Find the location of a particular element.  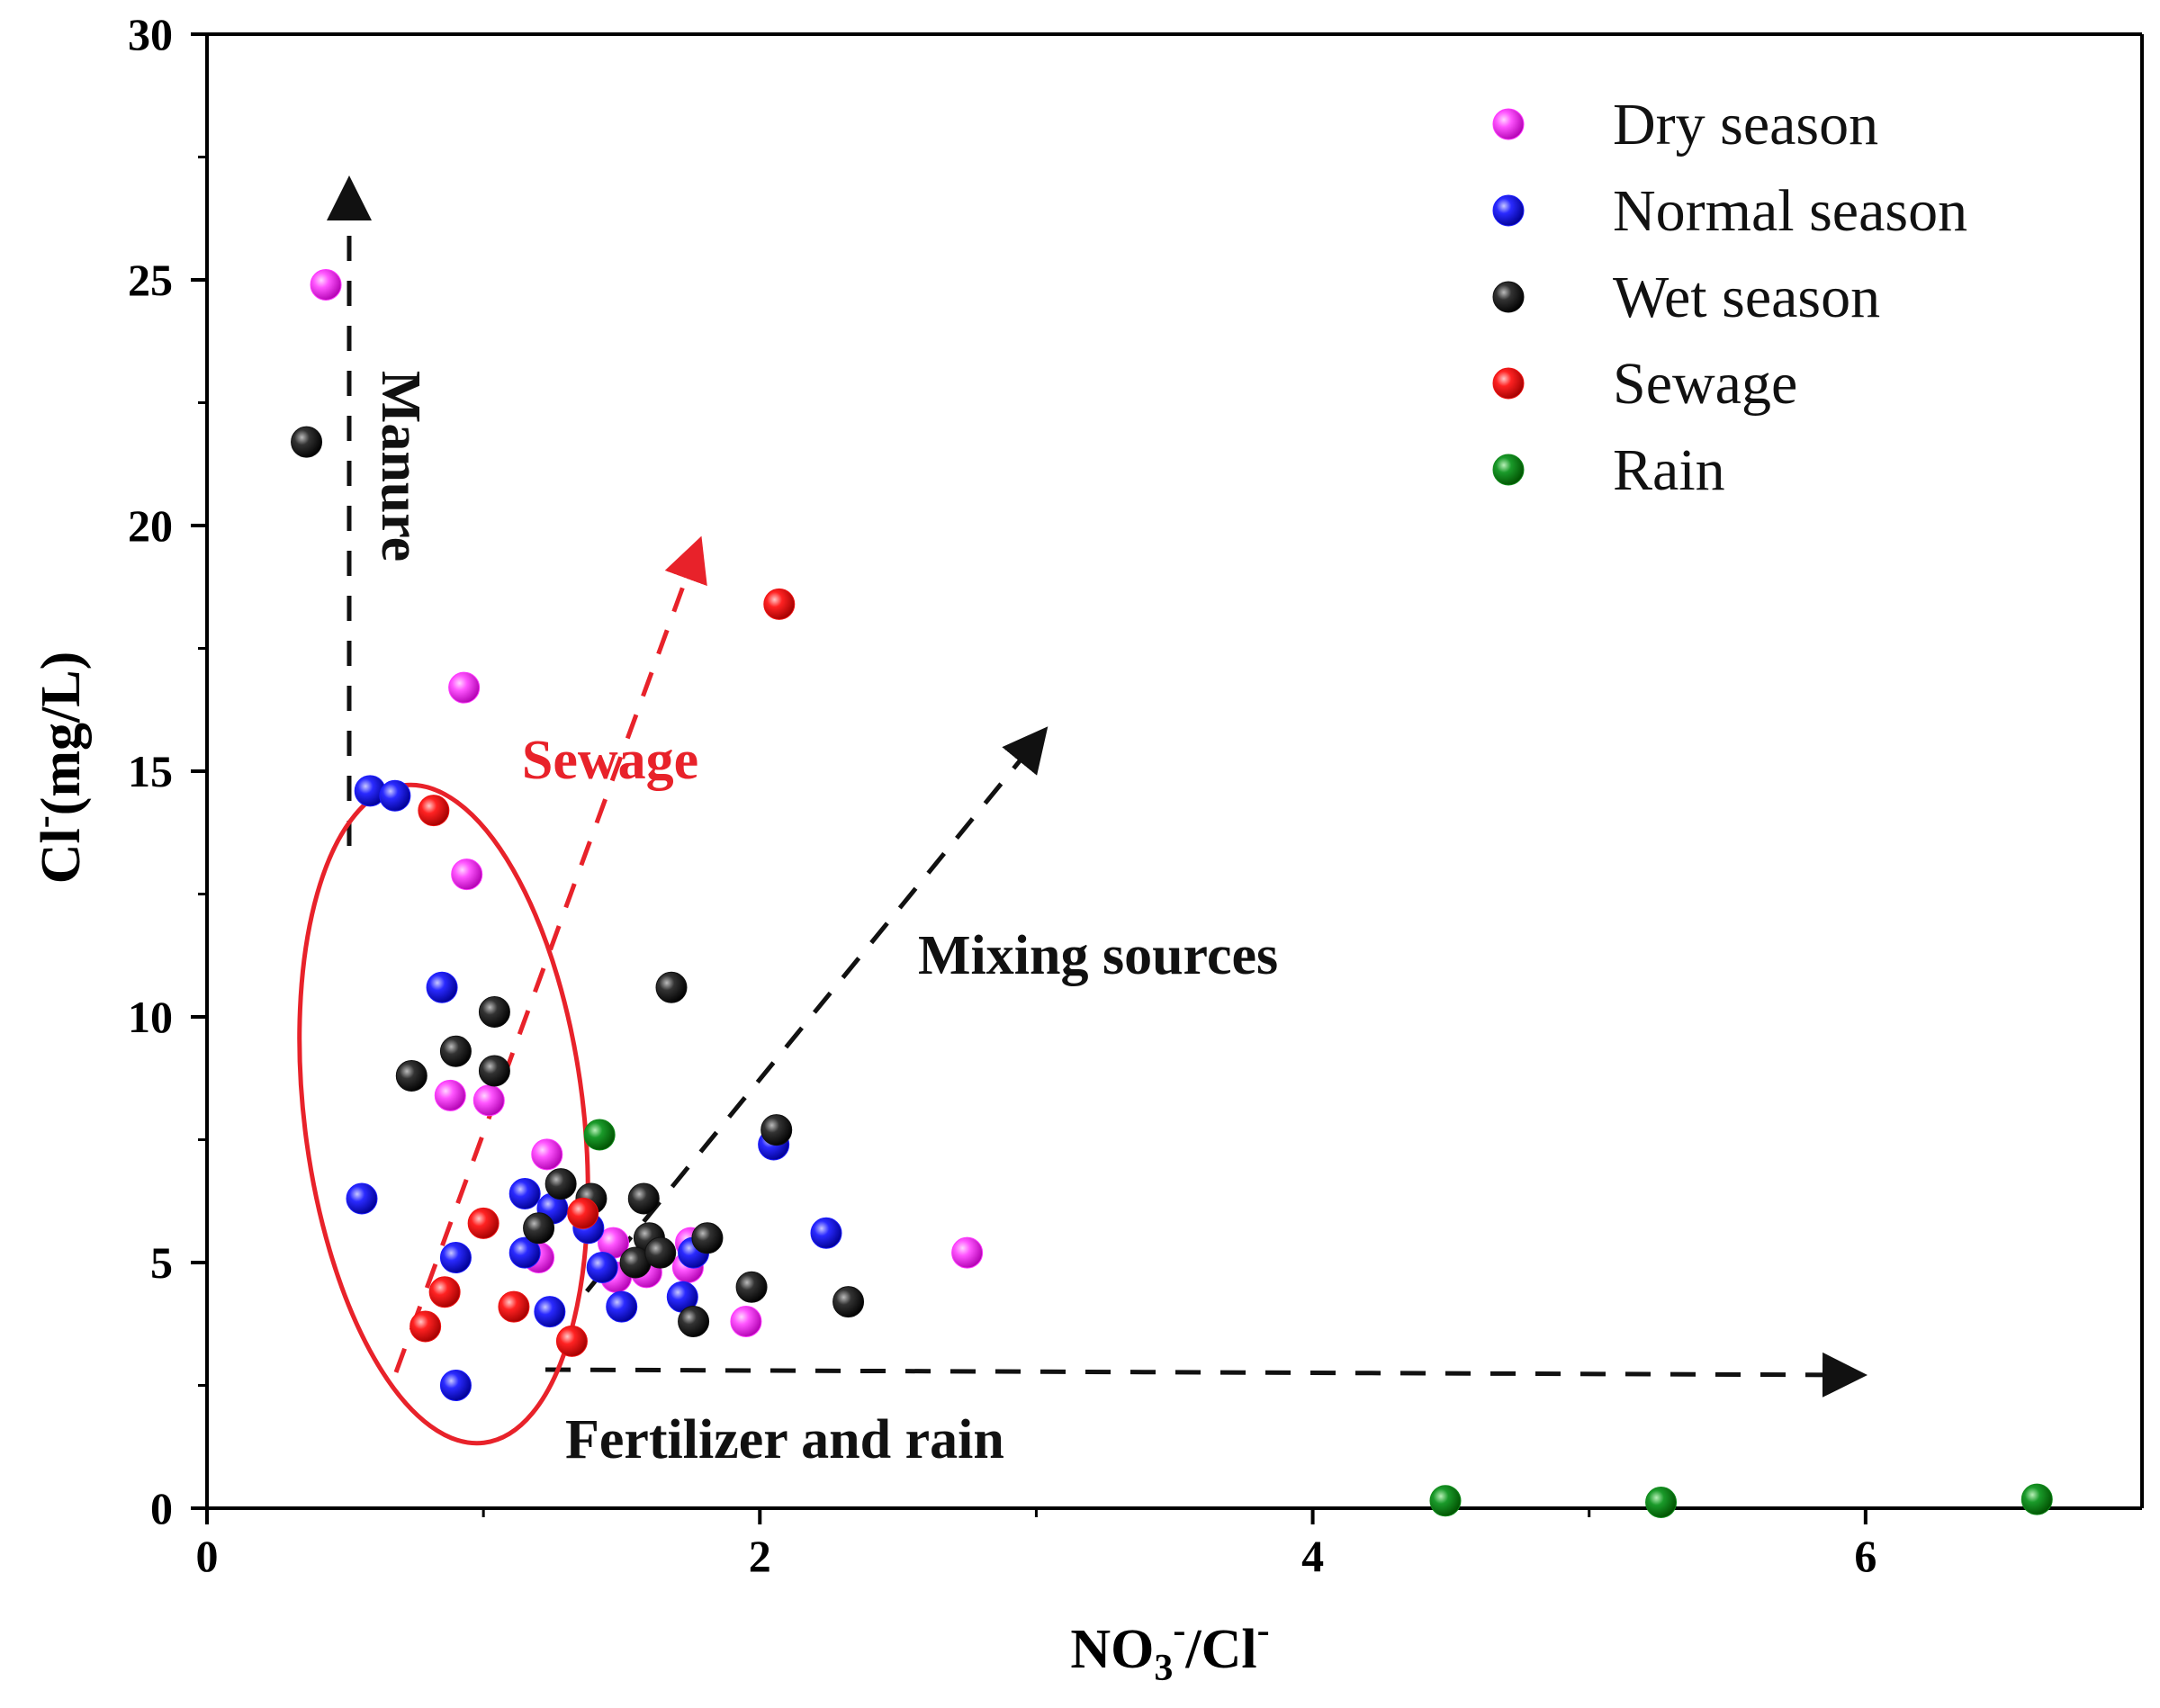

series-normal-season is located at coordinates (594, 1088).